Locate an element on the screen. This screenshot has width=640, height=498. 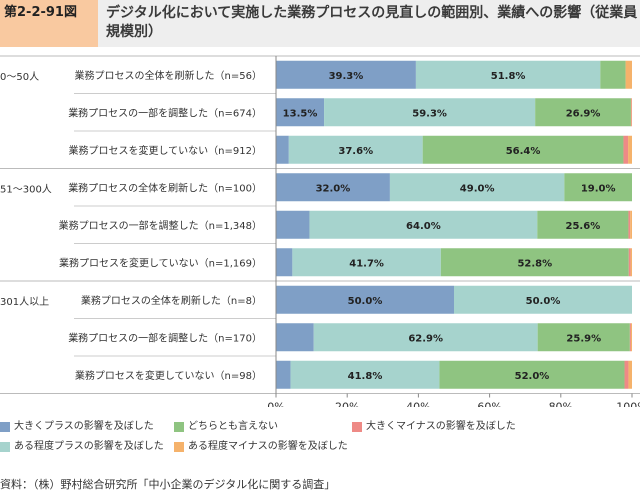
x-tick-label: 80% is located at coordinates (561, 404).